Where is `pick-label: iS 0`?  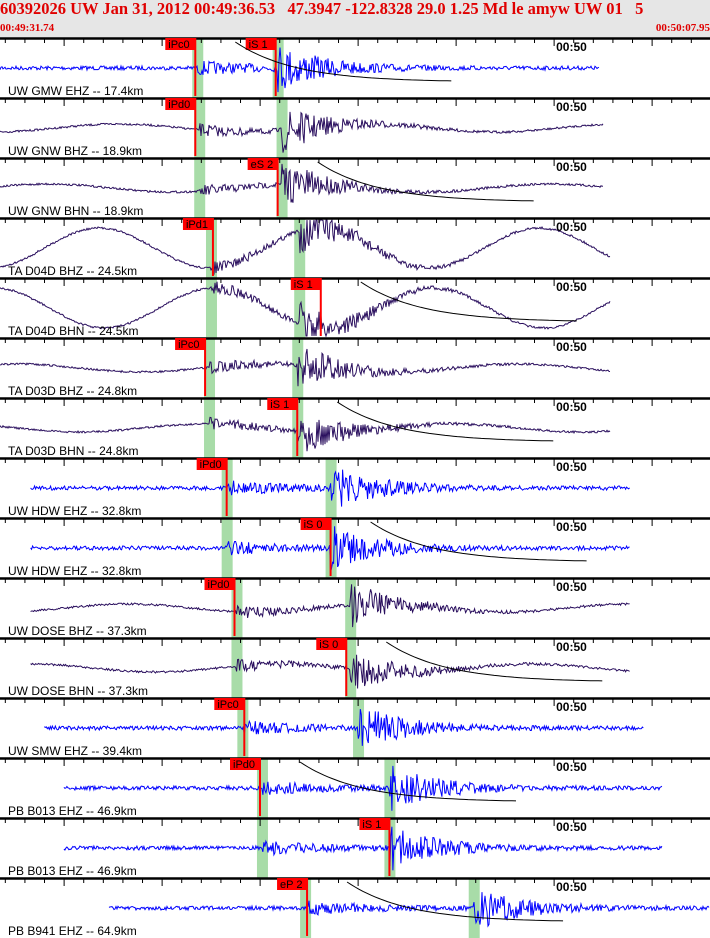
pick-label: iS 0 is located at coordinates (328, 645).